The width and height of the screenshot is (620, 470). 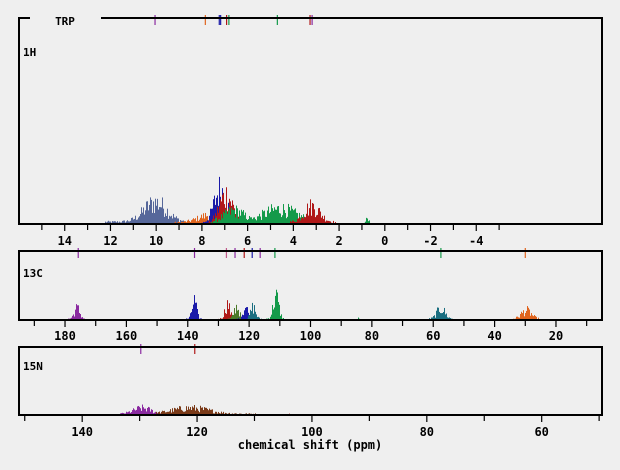 I want to click on tick-label: 80, so click(x=427, y=432).